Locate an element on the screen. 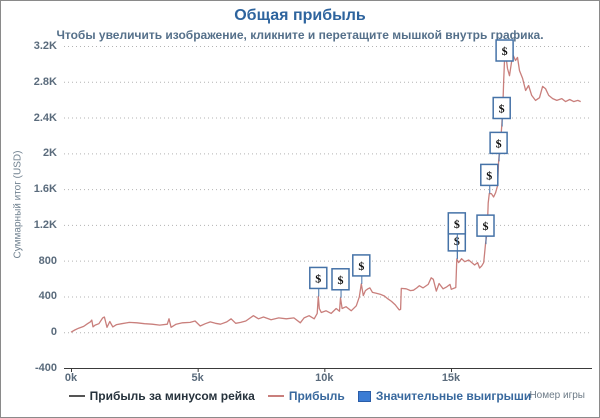 The image size is (600, 418). x-axis is located at coordinates (328, 370).